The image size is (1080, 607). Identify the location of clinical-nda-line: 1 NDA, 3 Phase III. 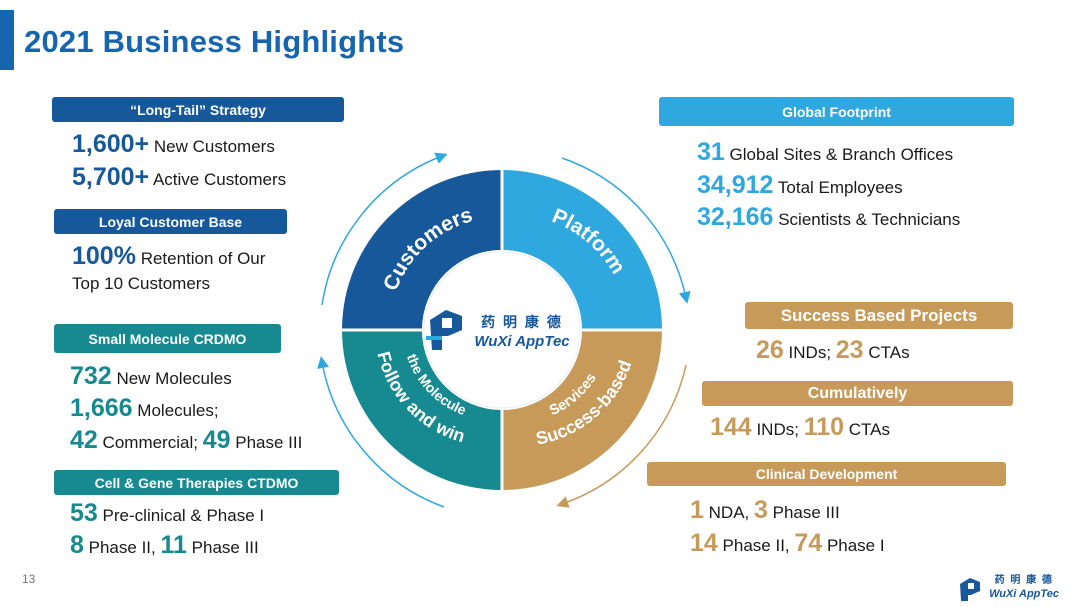
(765, 510).